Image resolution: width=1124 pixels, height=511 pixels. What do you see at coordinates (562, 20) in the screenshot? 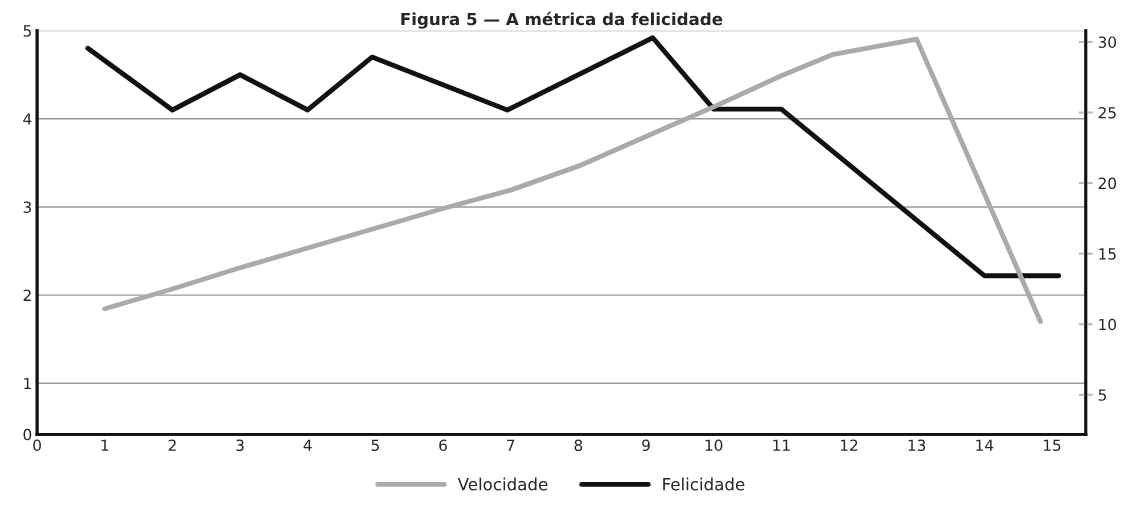
I see `chart-title: Figura 5 — A métrica da felicidade` at bounding box center [562, 20].